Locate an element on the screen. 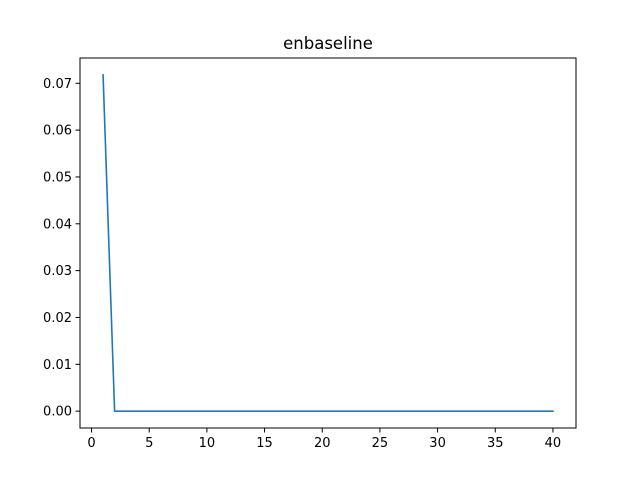  x-axis-ticks: 0 5 10 15 20 25 30 35 40 is located at coordinates (324, 439).